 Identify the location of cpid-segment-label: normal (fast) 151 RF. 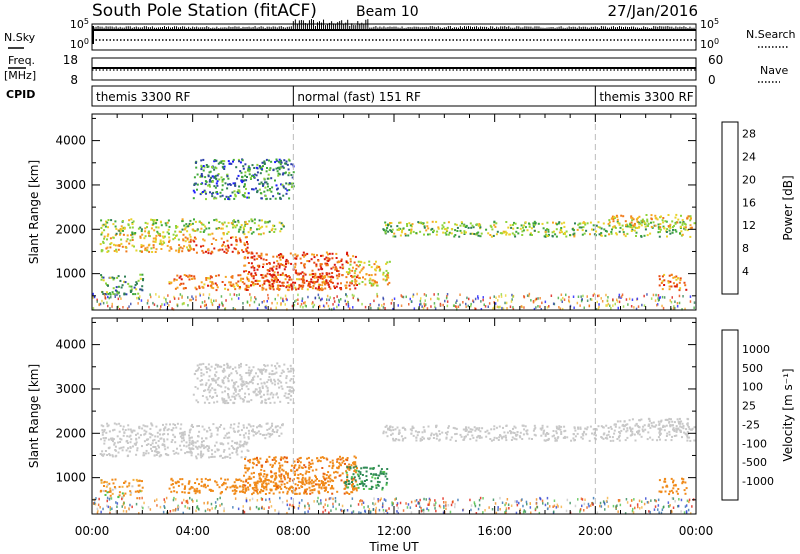
(359, 97).